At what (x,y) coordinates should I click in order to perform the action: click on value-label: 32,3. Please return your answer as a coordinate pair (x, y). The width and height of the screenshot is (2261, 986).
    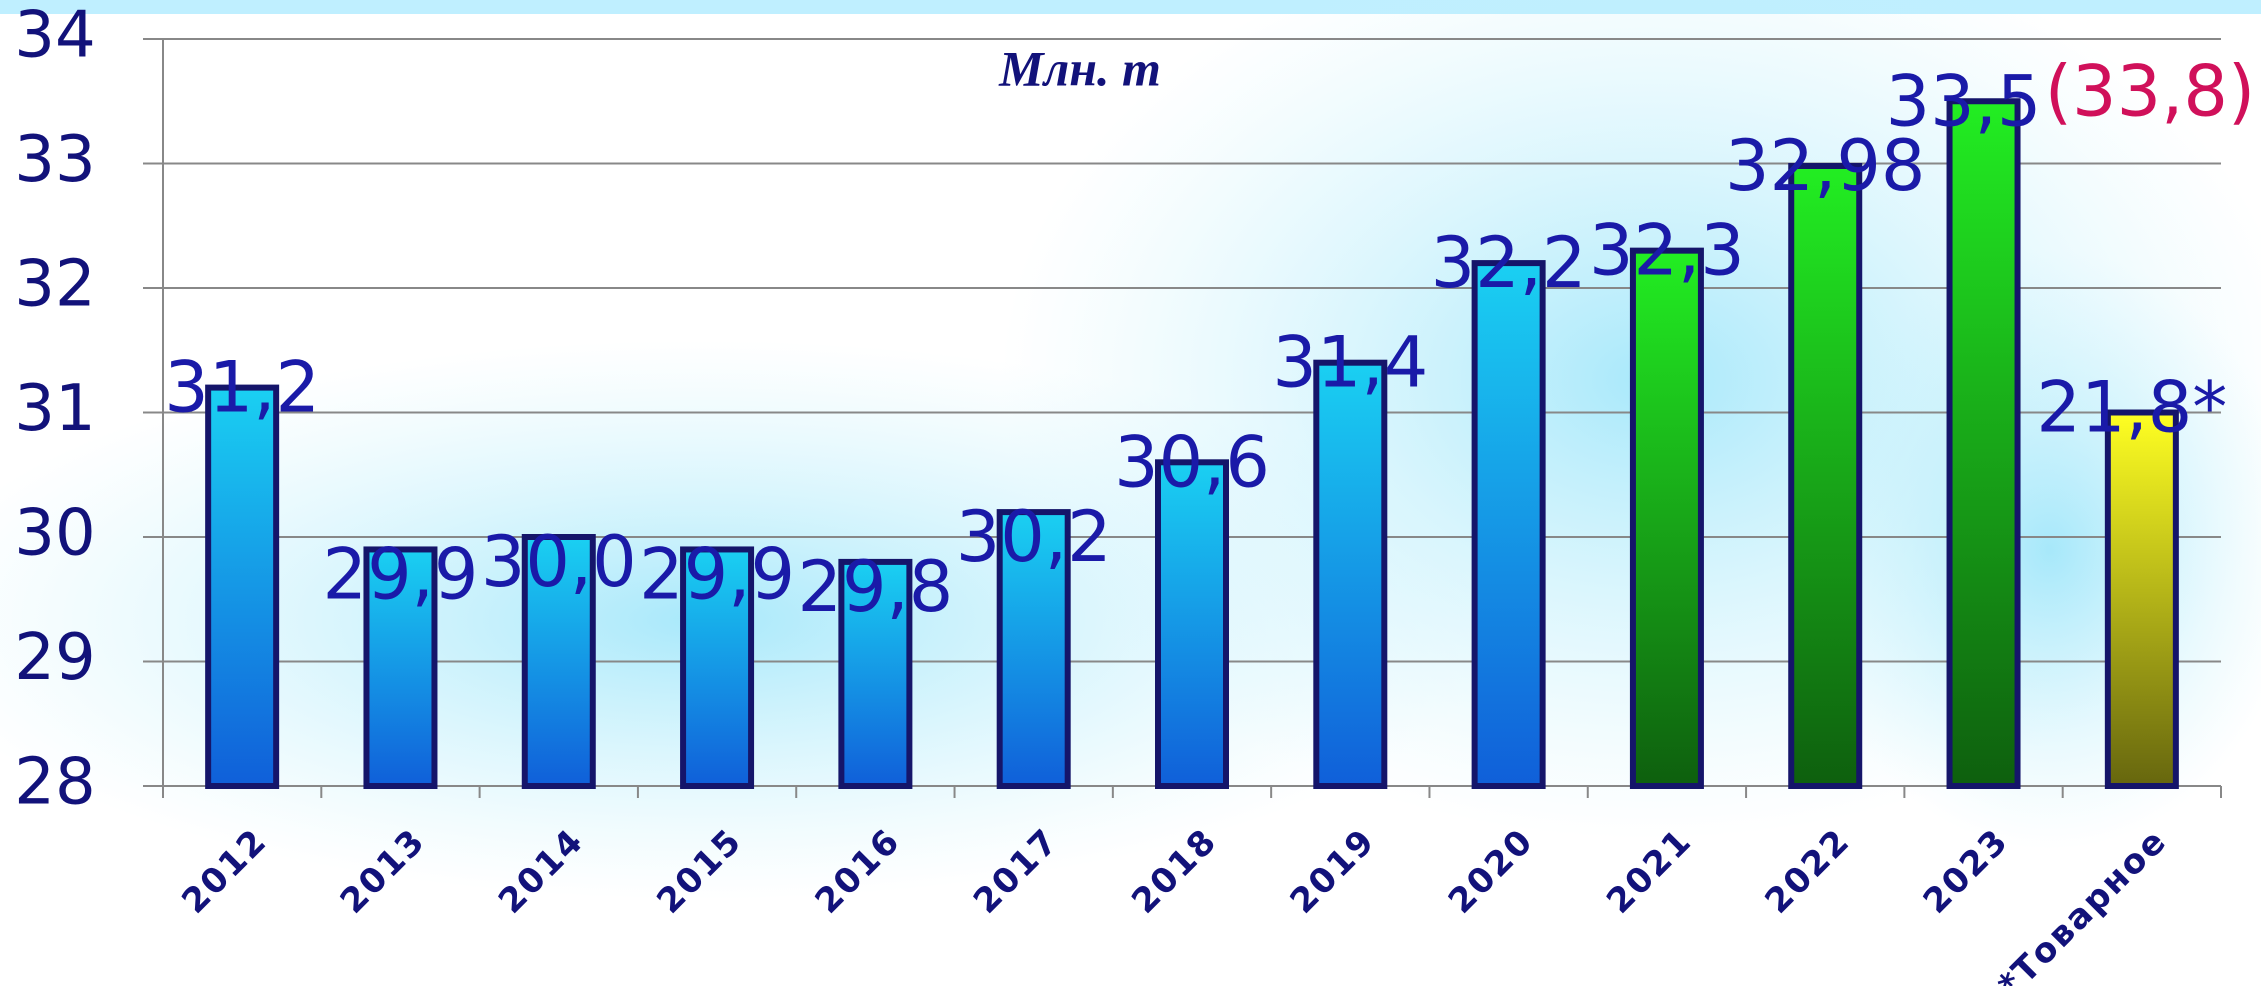
    Looking at the image, I should click on (1667, 251).